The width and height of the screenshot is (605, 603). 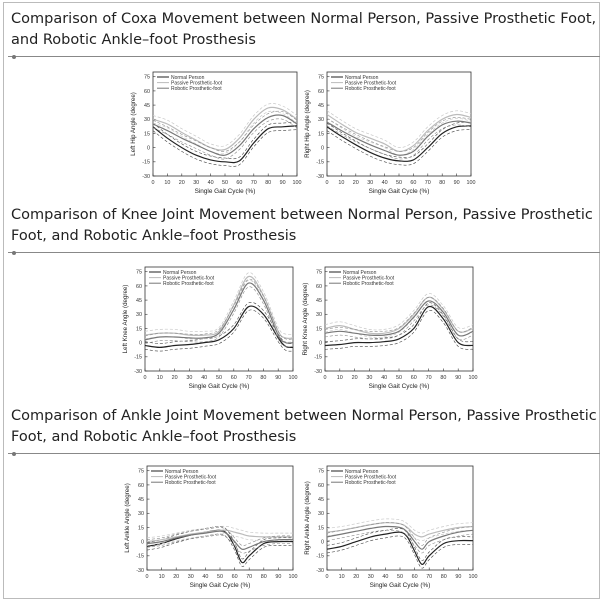 I want to click on legend-entry: Passive Prosthetic-foot, so click(x=369, y=278).